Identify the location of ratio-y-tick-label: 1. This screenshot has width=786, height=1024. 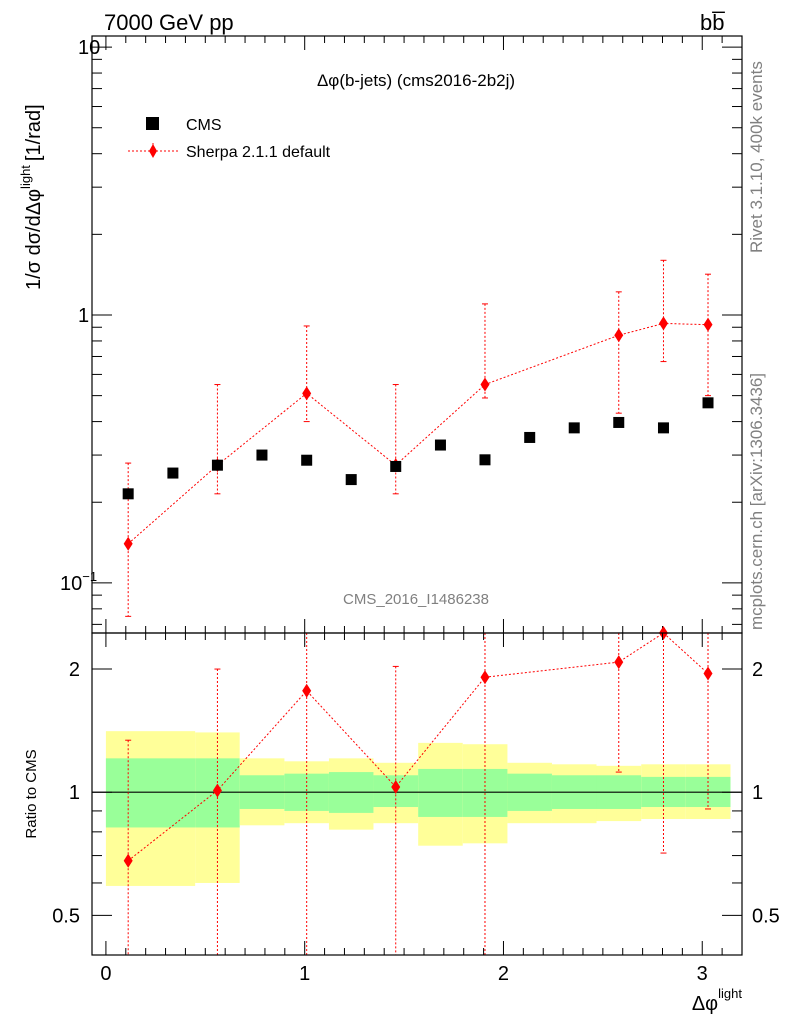
(74, 793).